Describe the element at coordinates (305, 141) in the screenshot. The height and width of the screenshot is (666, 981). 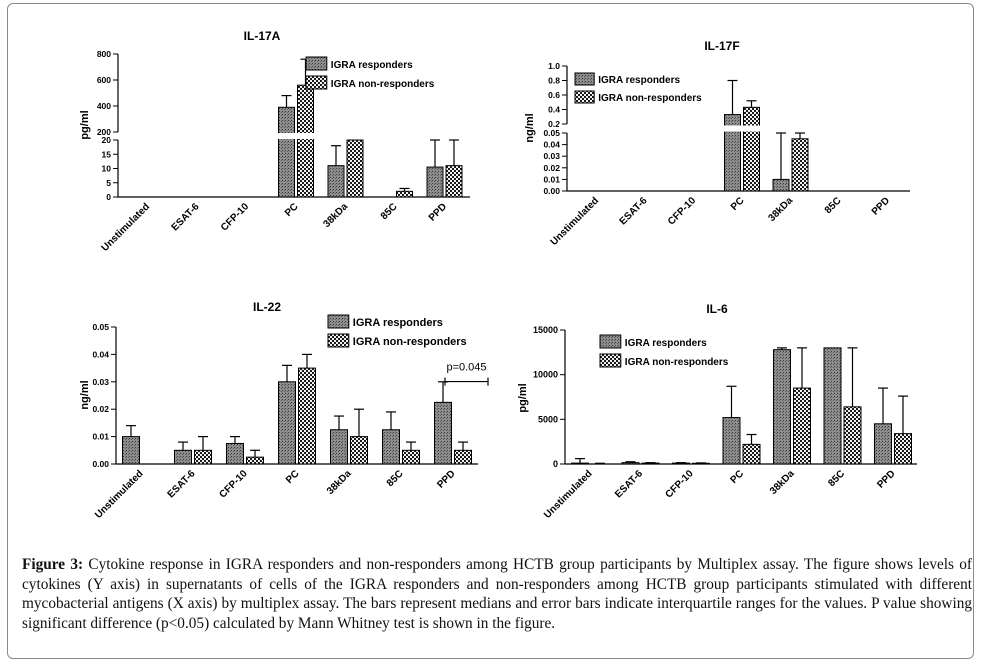
I see `chart-0-bar-igra-non-responders-pc` at that location.